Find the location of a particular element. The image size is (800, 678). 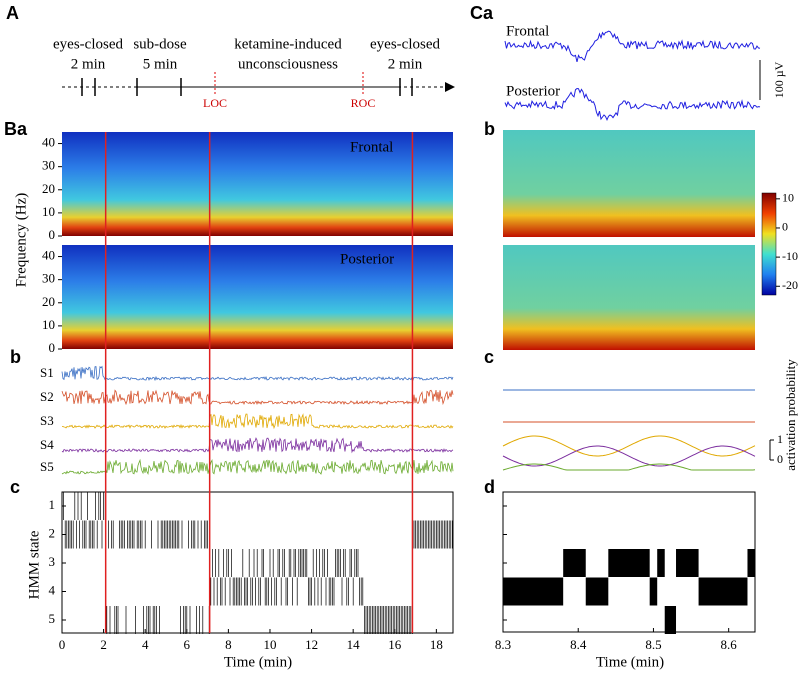

arrow is located at coordinates (450, 87).